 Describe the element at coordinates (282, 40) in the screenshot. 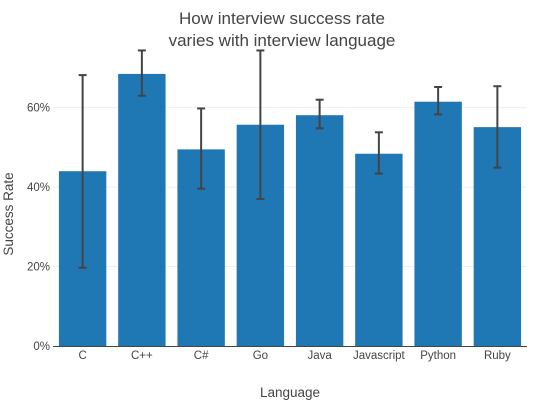

I see `chart-title-line-2: varies with interview language` at that location.